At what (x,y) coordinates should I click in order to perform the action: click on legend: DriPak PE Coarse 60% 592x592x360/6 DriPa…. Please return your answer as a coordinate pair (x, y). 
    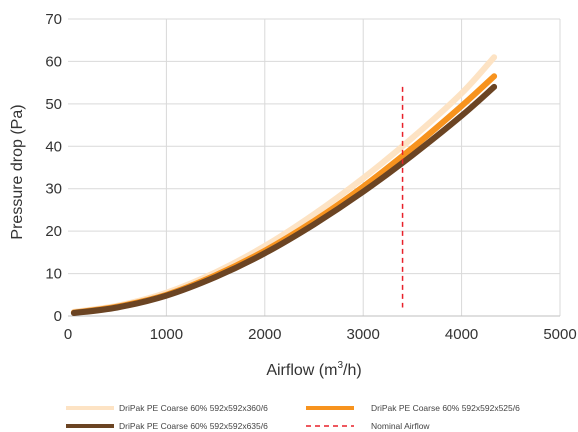
    Looking at the image, I should click on (293, 417).